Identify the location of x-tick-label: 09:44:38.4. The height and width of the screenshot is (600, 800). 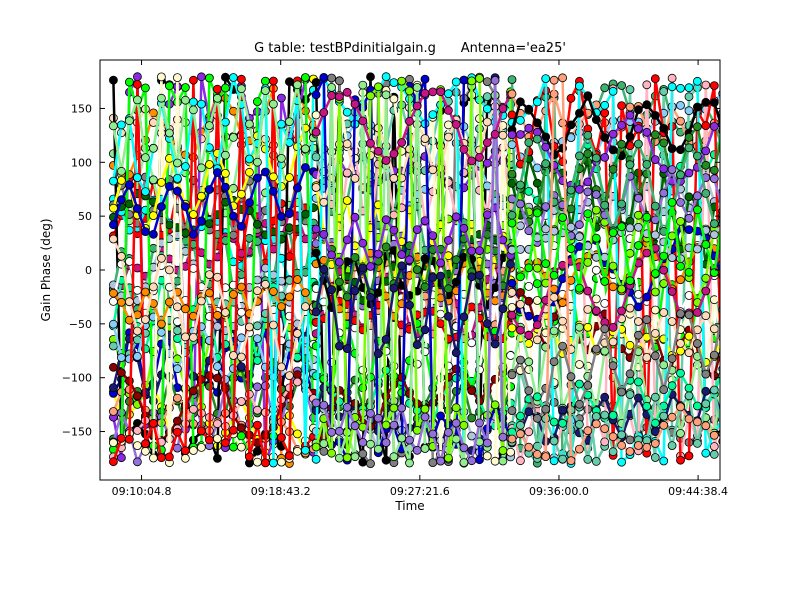
(698, 491).